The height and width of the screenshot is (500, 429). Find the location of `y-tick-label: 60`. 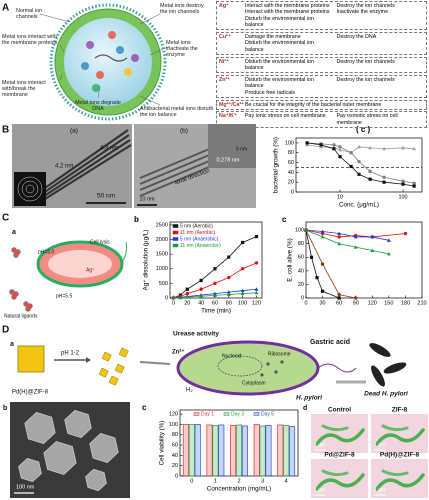

y-tick-label: 60 is located at coordinates (301, 258).